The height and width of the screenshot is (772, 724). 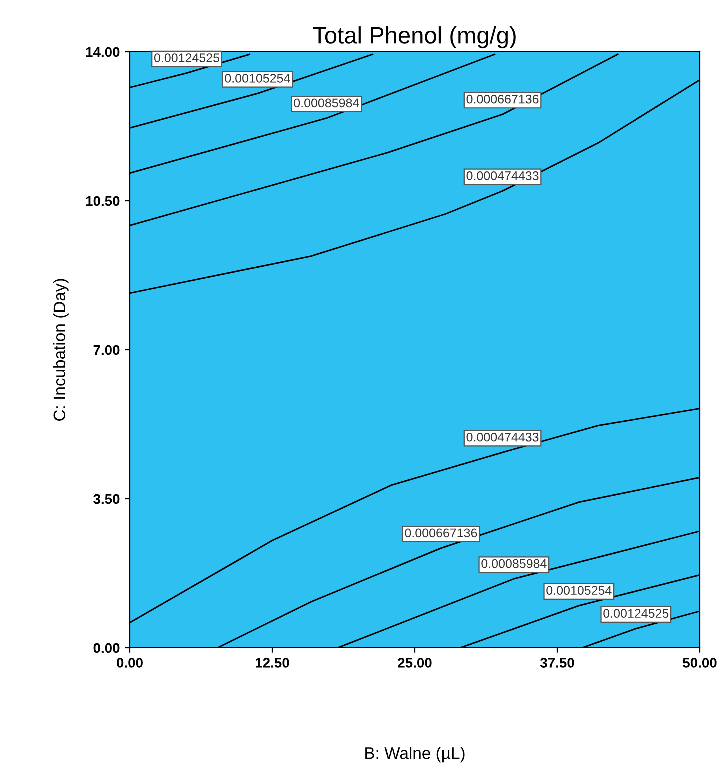 I want to click on x-axis-title: B: Walne (µL), so click(x=415, y=755).